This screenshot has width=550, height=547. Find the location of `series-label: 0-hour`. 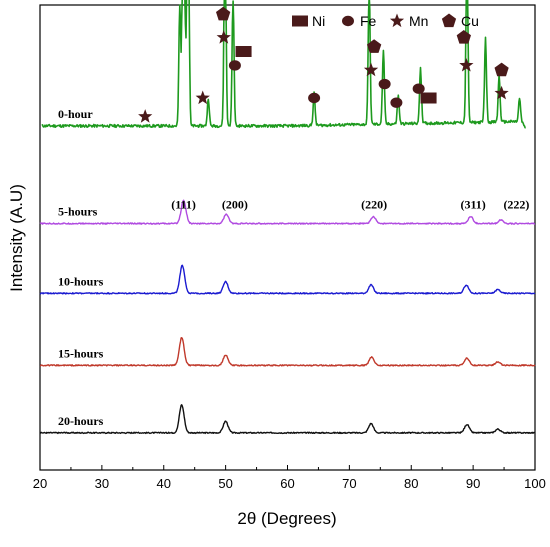

series-label: 0-hour is located at coordinates (75, 114).